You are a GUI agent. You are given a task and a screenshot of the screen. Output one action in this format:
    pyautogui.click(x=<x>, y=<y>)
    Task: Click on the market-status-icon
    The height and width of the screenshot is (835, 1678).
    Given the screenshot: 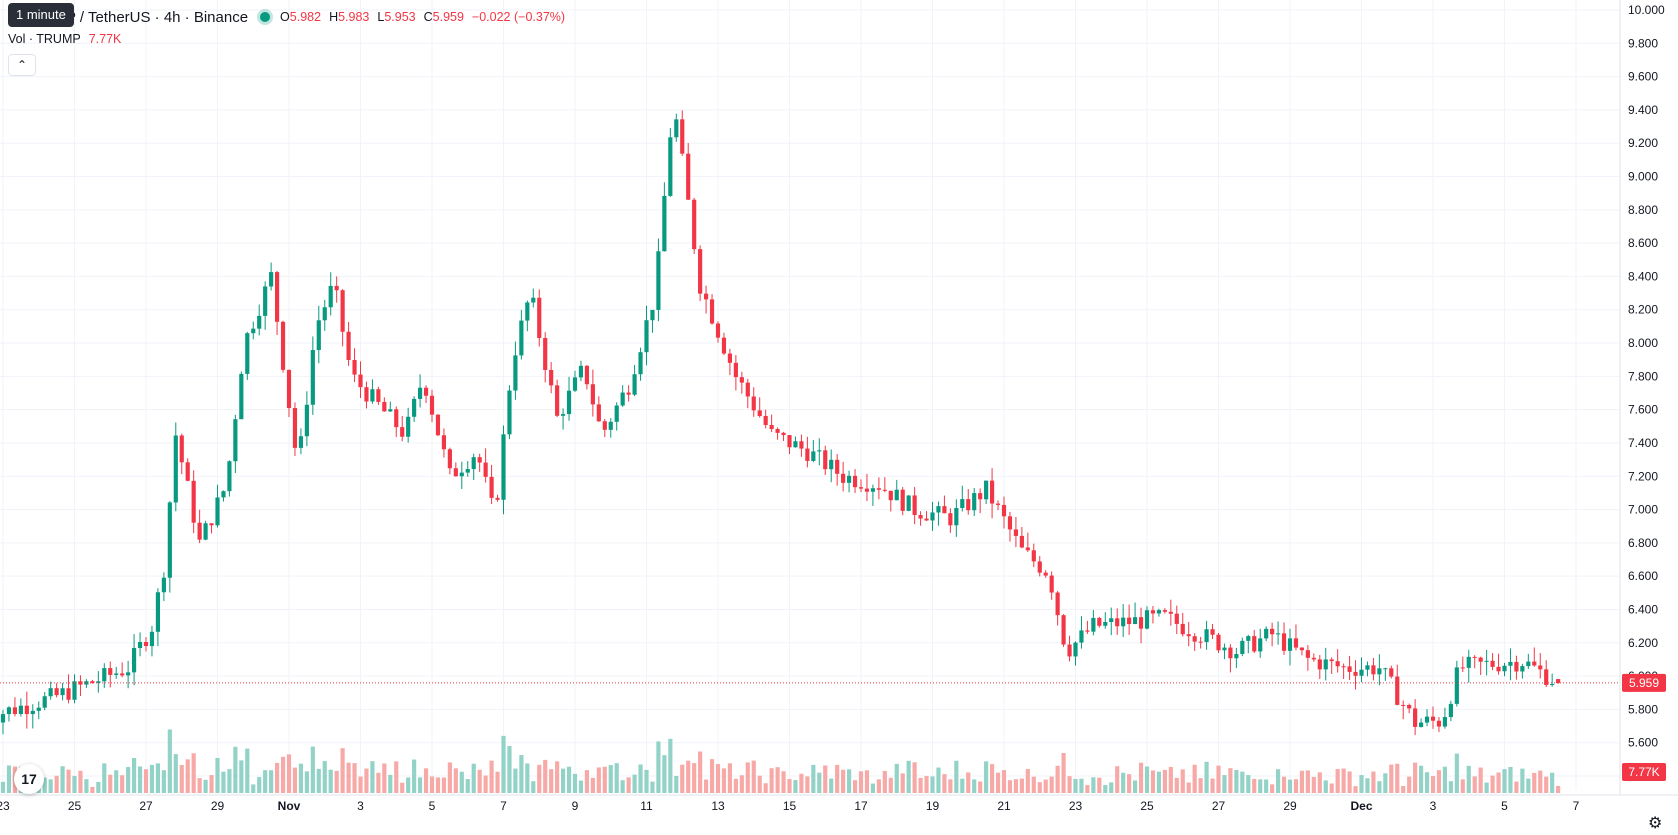 What is the action you would take?
    pyautogui.click(x=265, y=17)
    